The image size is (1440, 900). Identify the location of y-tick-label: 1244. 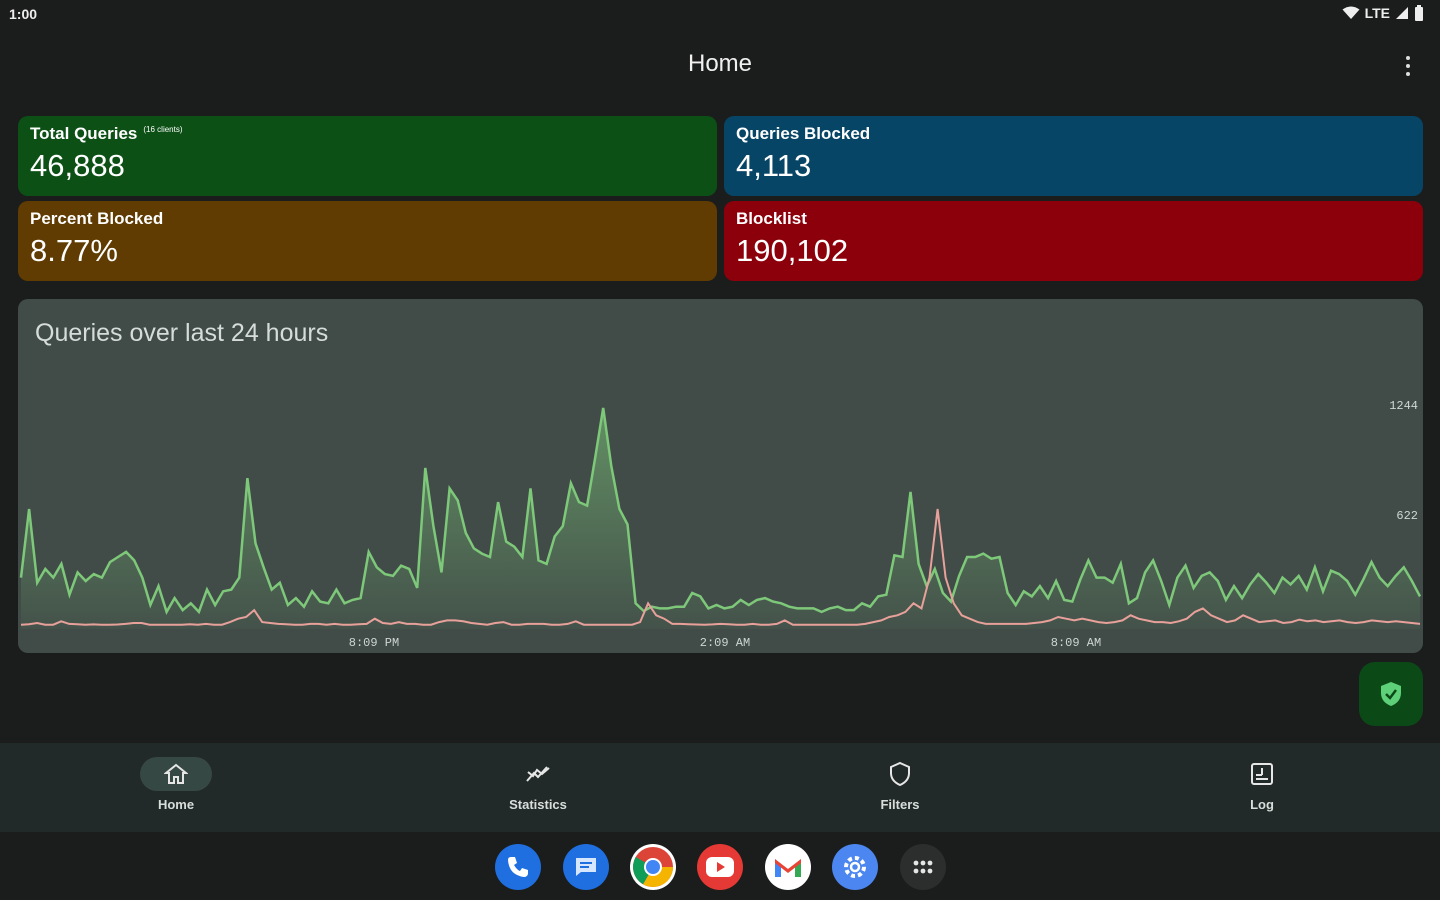
(1403, 406).